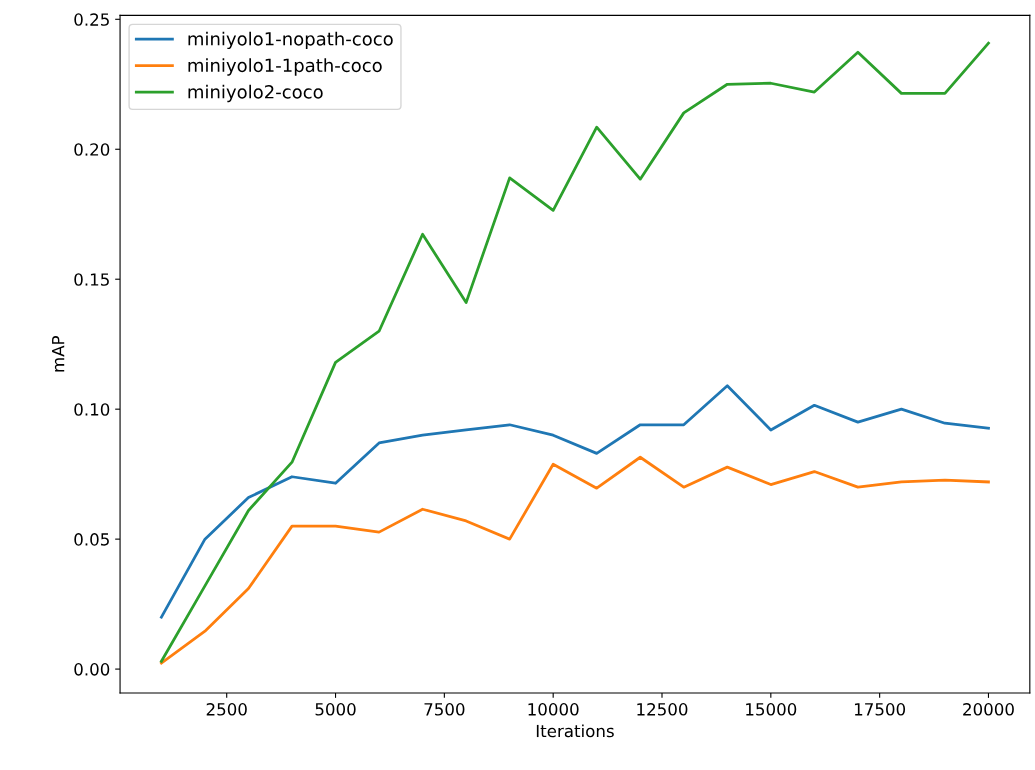 The image size is (1035, 770). What do you see at coordinates (255, 93) in the screenshot?
I see `legend-label: miniyolo2-coco` at bounding box center [255, 93].